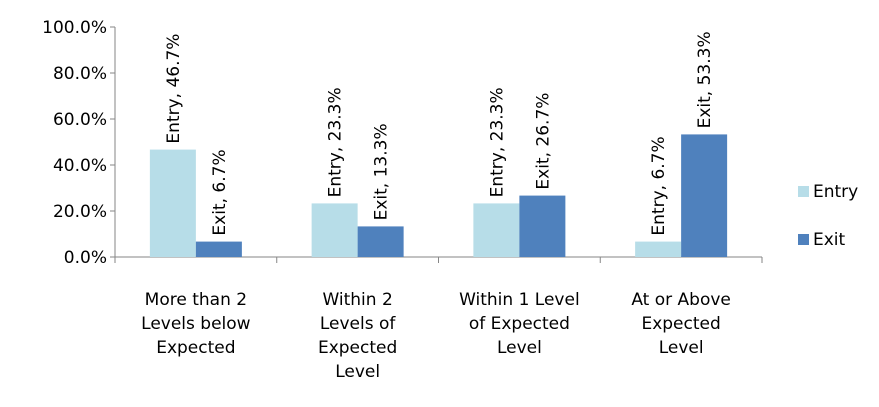 The width and height of the screenshot is (879, 407). I want to click on y-tick-label: 80.0%, so click(80, 74).